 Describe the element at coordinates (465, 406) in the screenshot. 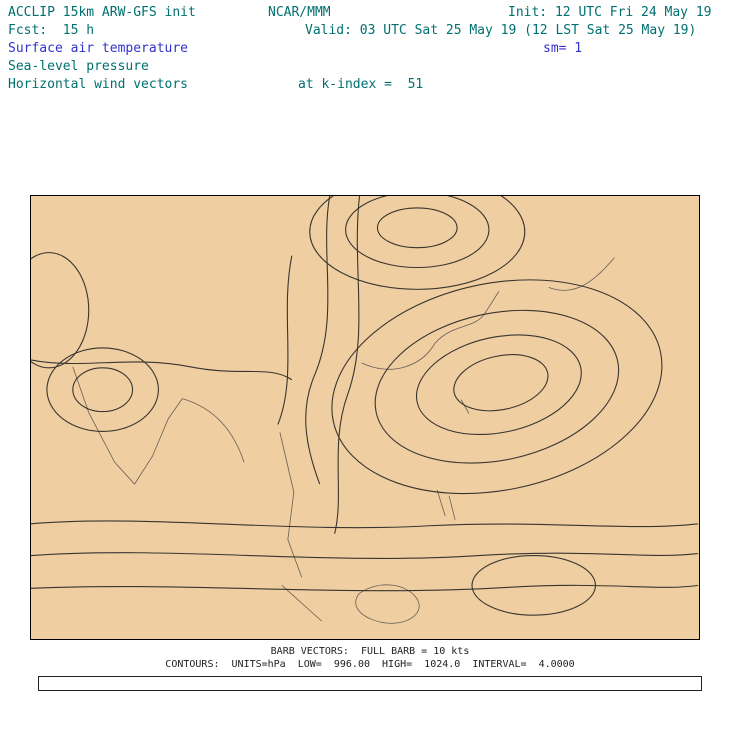

I see `coastline-taiwan` at that location.